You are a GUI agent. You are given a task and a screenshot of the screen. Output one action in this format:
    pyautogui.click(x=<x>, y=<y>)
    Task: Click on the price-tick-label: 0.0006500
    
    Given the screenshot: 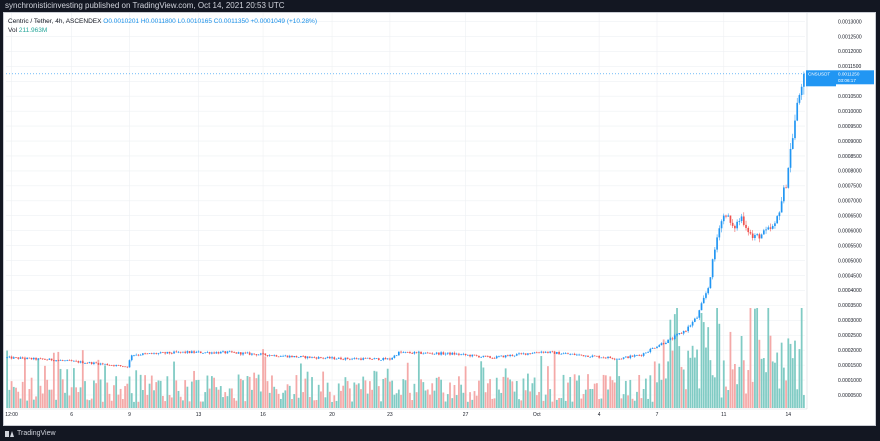 What is the action you would take?
    pyautogui.click(x=850, y=217)
    